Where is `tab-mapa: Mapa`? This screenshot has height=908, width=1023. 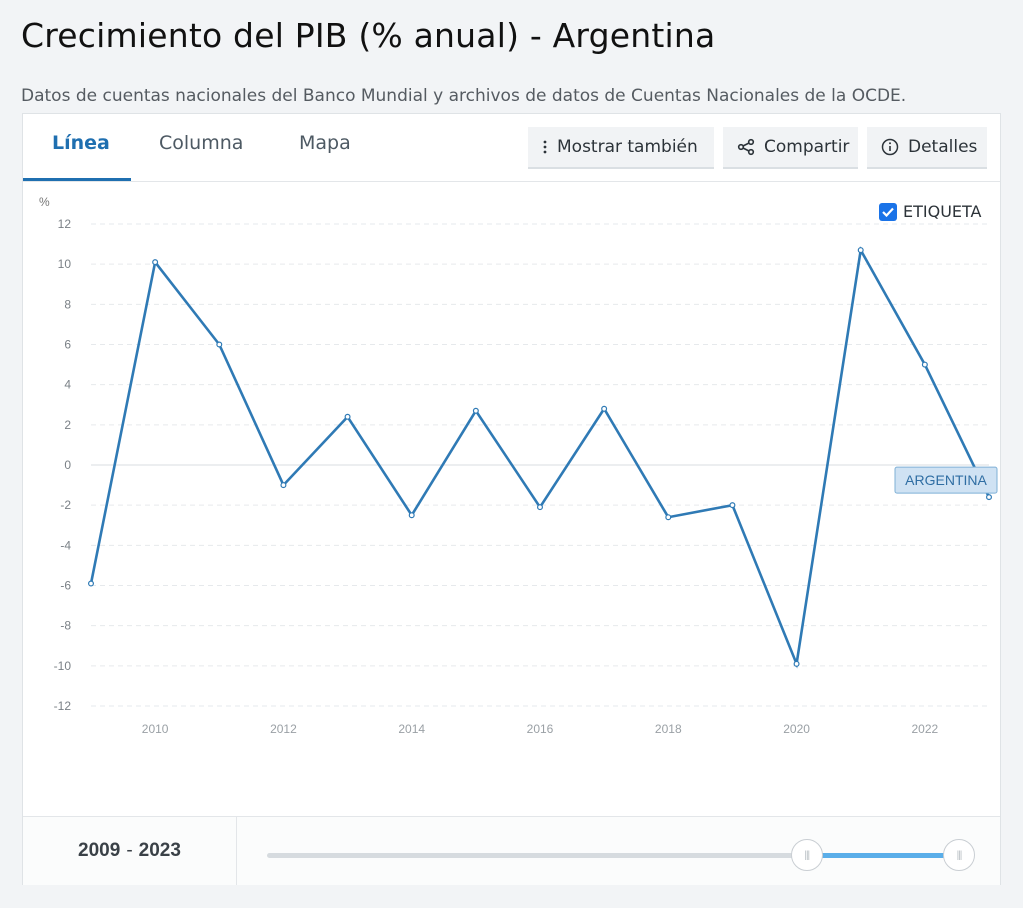
tab-mapa: Mapa is located at coordinates (325, 143).